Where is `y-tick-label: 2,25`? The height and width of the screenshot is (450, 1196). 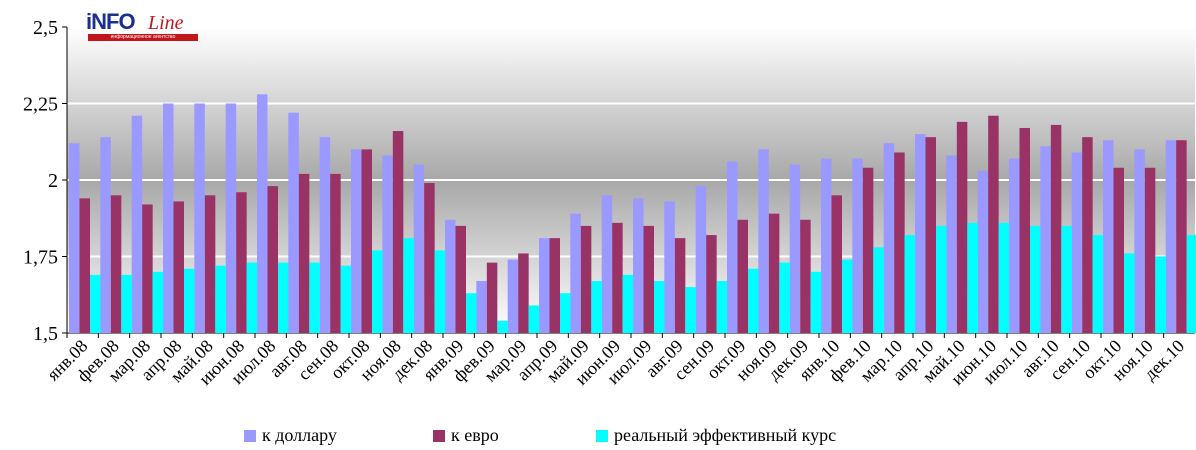 y-tick-label: 2,25 is located at coordinates (40, 105).